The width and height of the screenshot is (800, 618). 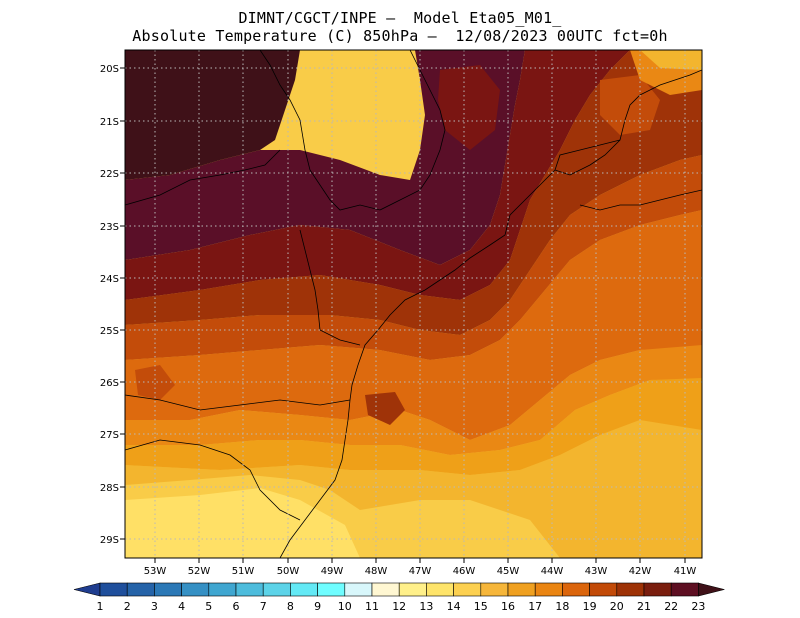 What do you see at coordinates (640, 571) in the screenshot?
I see `lon-label: 42W` at bounding box center [640, 571].